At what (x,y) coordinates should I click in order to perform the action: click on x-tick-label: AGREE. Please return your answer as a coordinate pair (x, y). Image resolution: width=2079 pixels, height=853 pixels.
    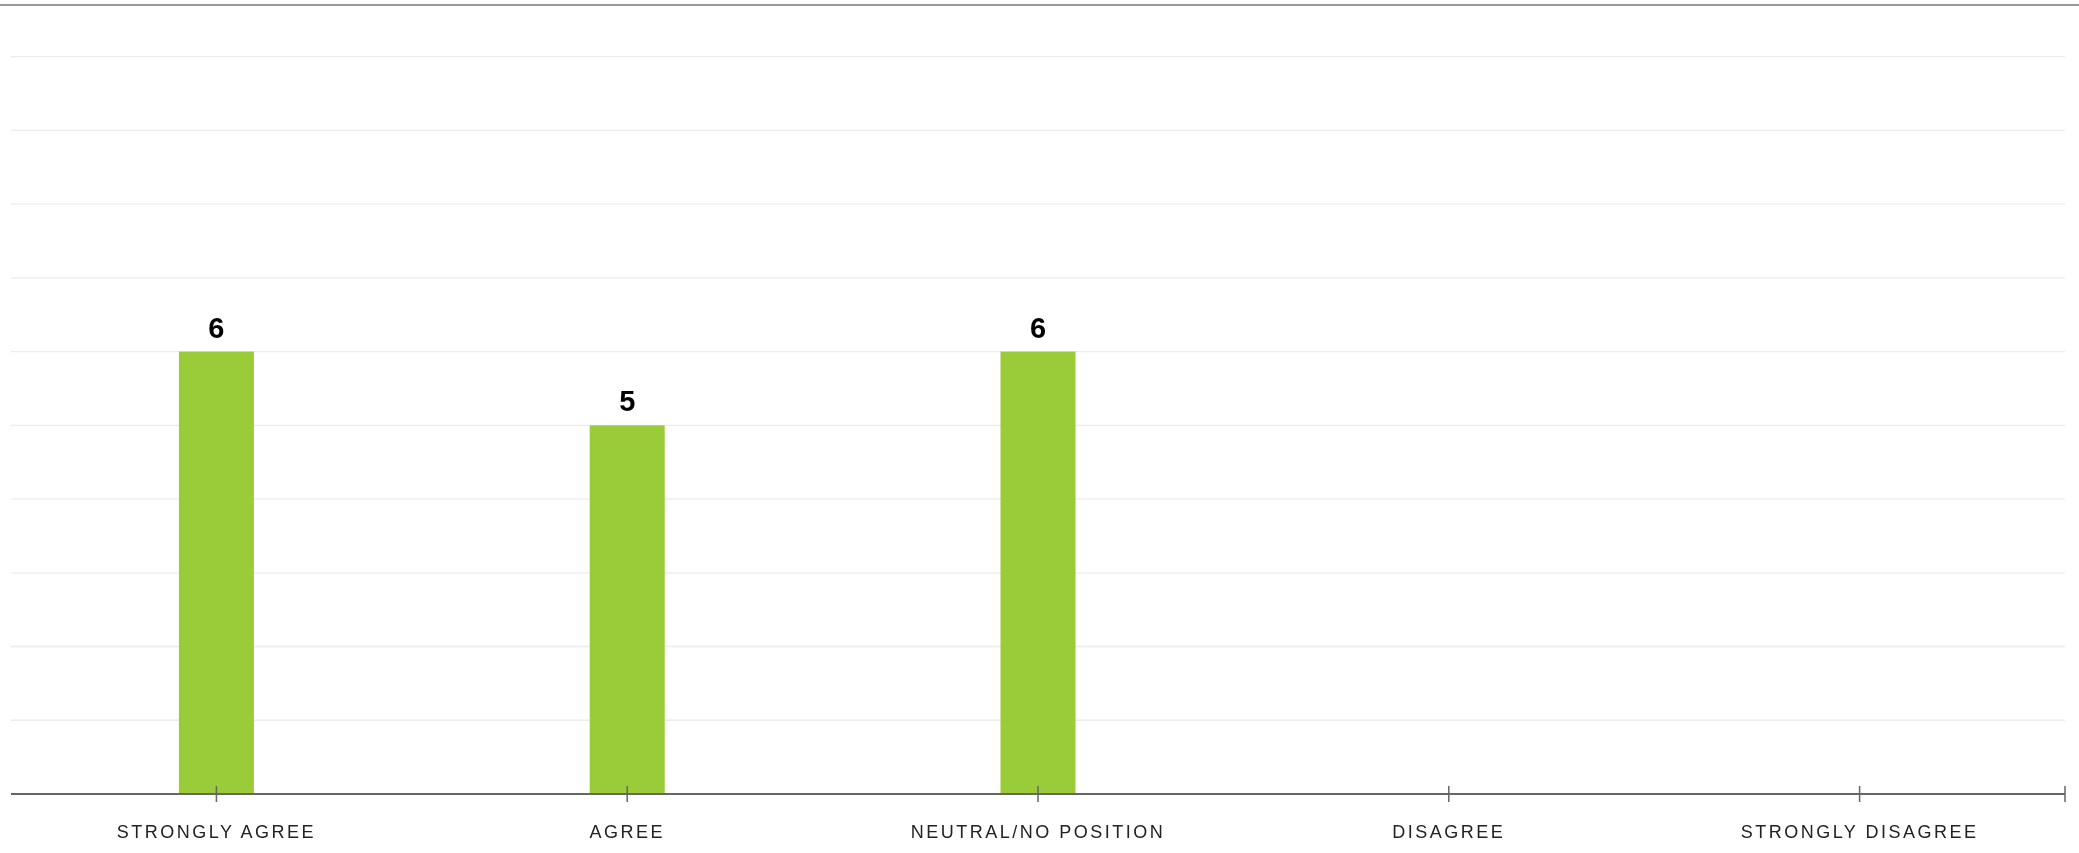
    Looking at the image, I should click on (627, 832).